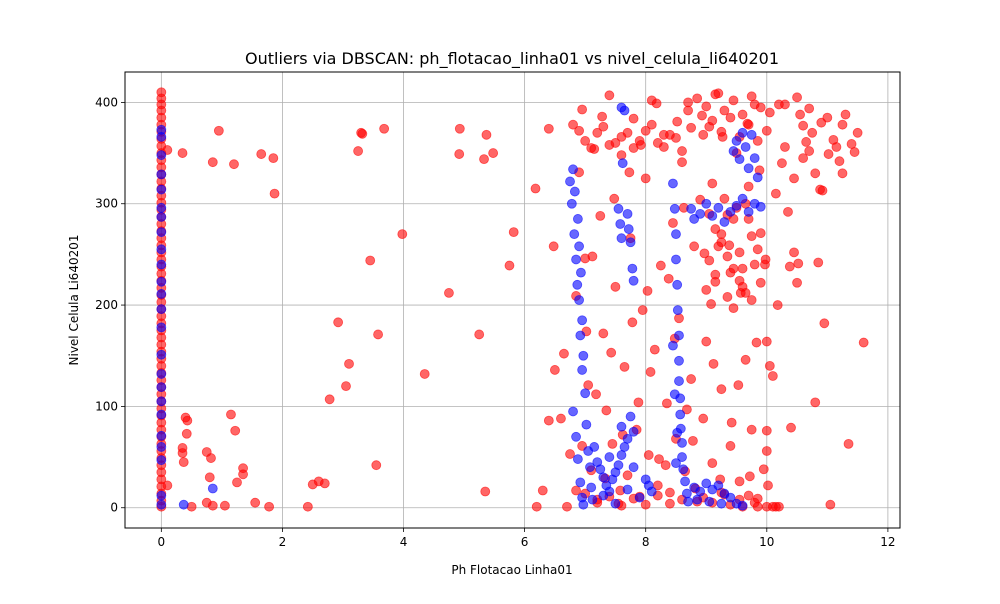 The image size is (1000, 604). I want to click on x-tick-label: 8, so click(646, 542).